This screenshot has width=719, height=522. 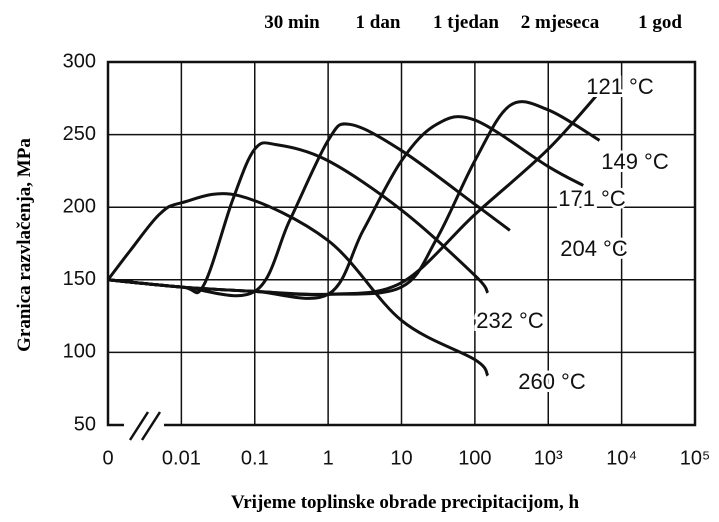 I want to click on x-tick-label: 1, so click(x=328, y=458).